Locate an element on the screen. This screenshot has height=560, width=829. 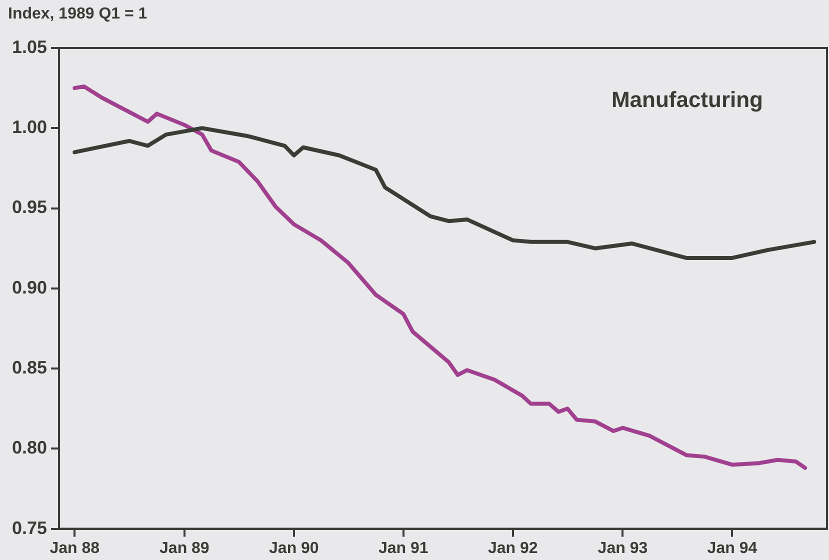
y-tick-label: 1.00 is located at coordinates (30, 127).